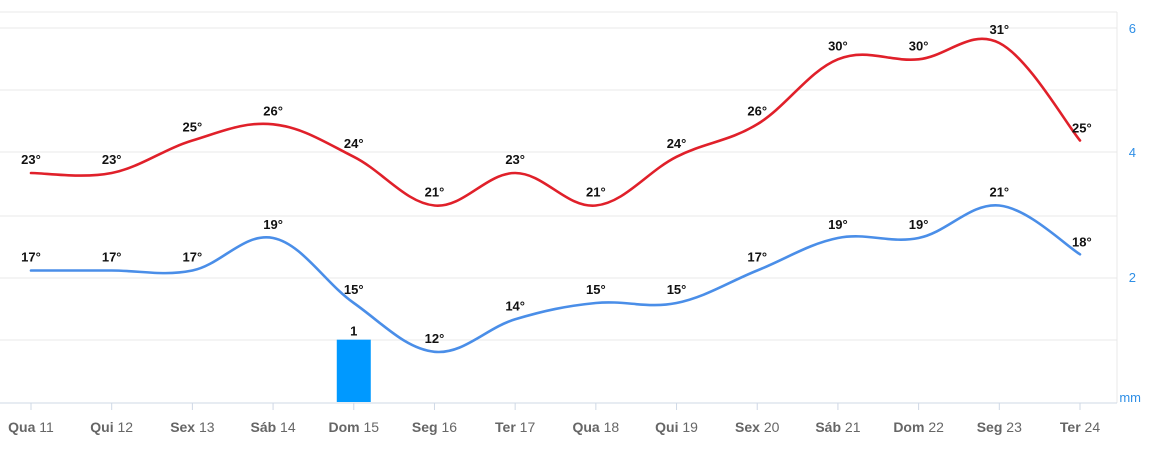 This screenshot has width=1171, height=452. Describe the element at coordinates (435, 338) in the screenshot. I see `min-temperature-label: 12°` at that location.